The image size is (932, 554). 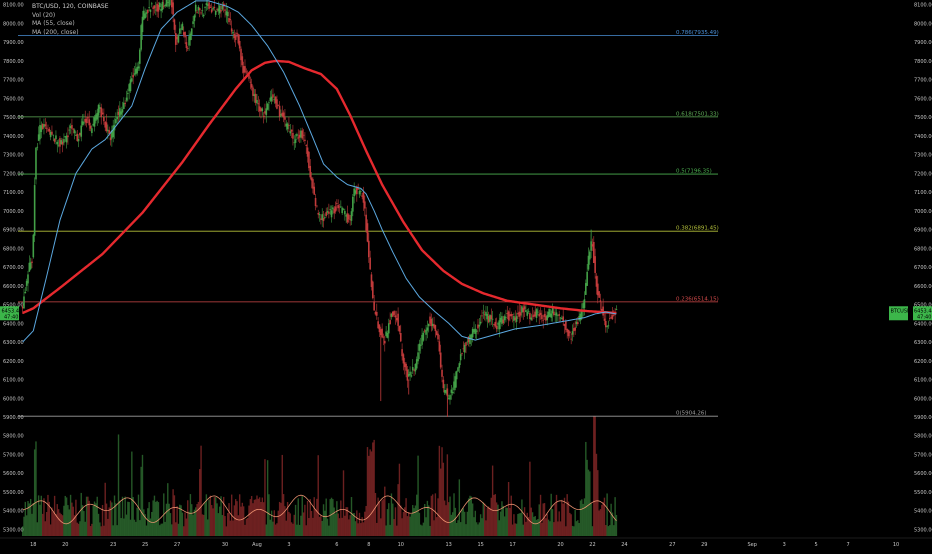 What do you see at coordinates (401, 545) in the screenshot?
I see `x-axis-tick-label: 10` at bounding box center [401, 545].